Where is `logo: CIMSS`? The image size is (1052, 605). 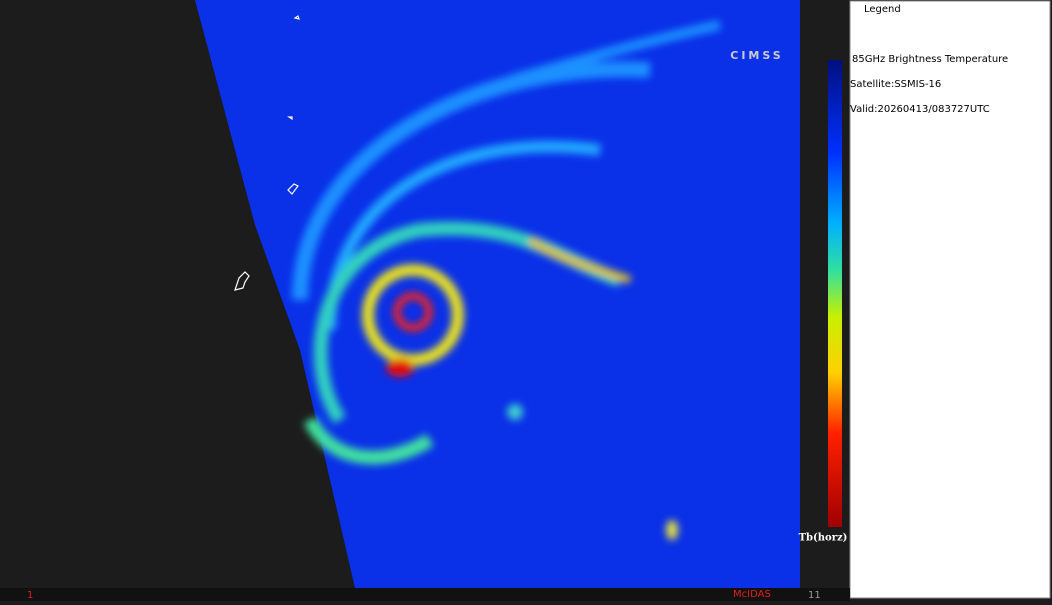 logo: CIMSS is located at coordinates (756, 55).